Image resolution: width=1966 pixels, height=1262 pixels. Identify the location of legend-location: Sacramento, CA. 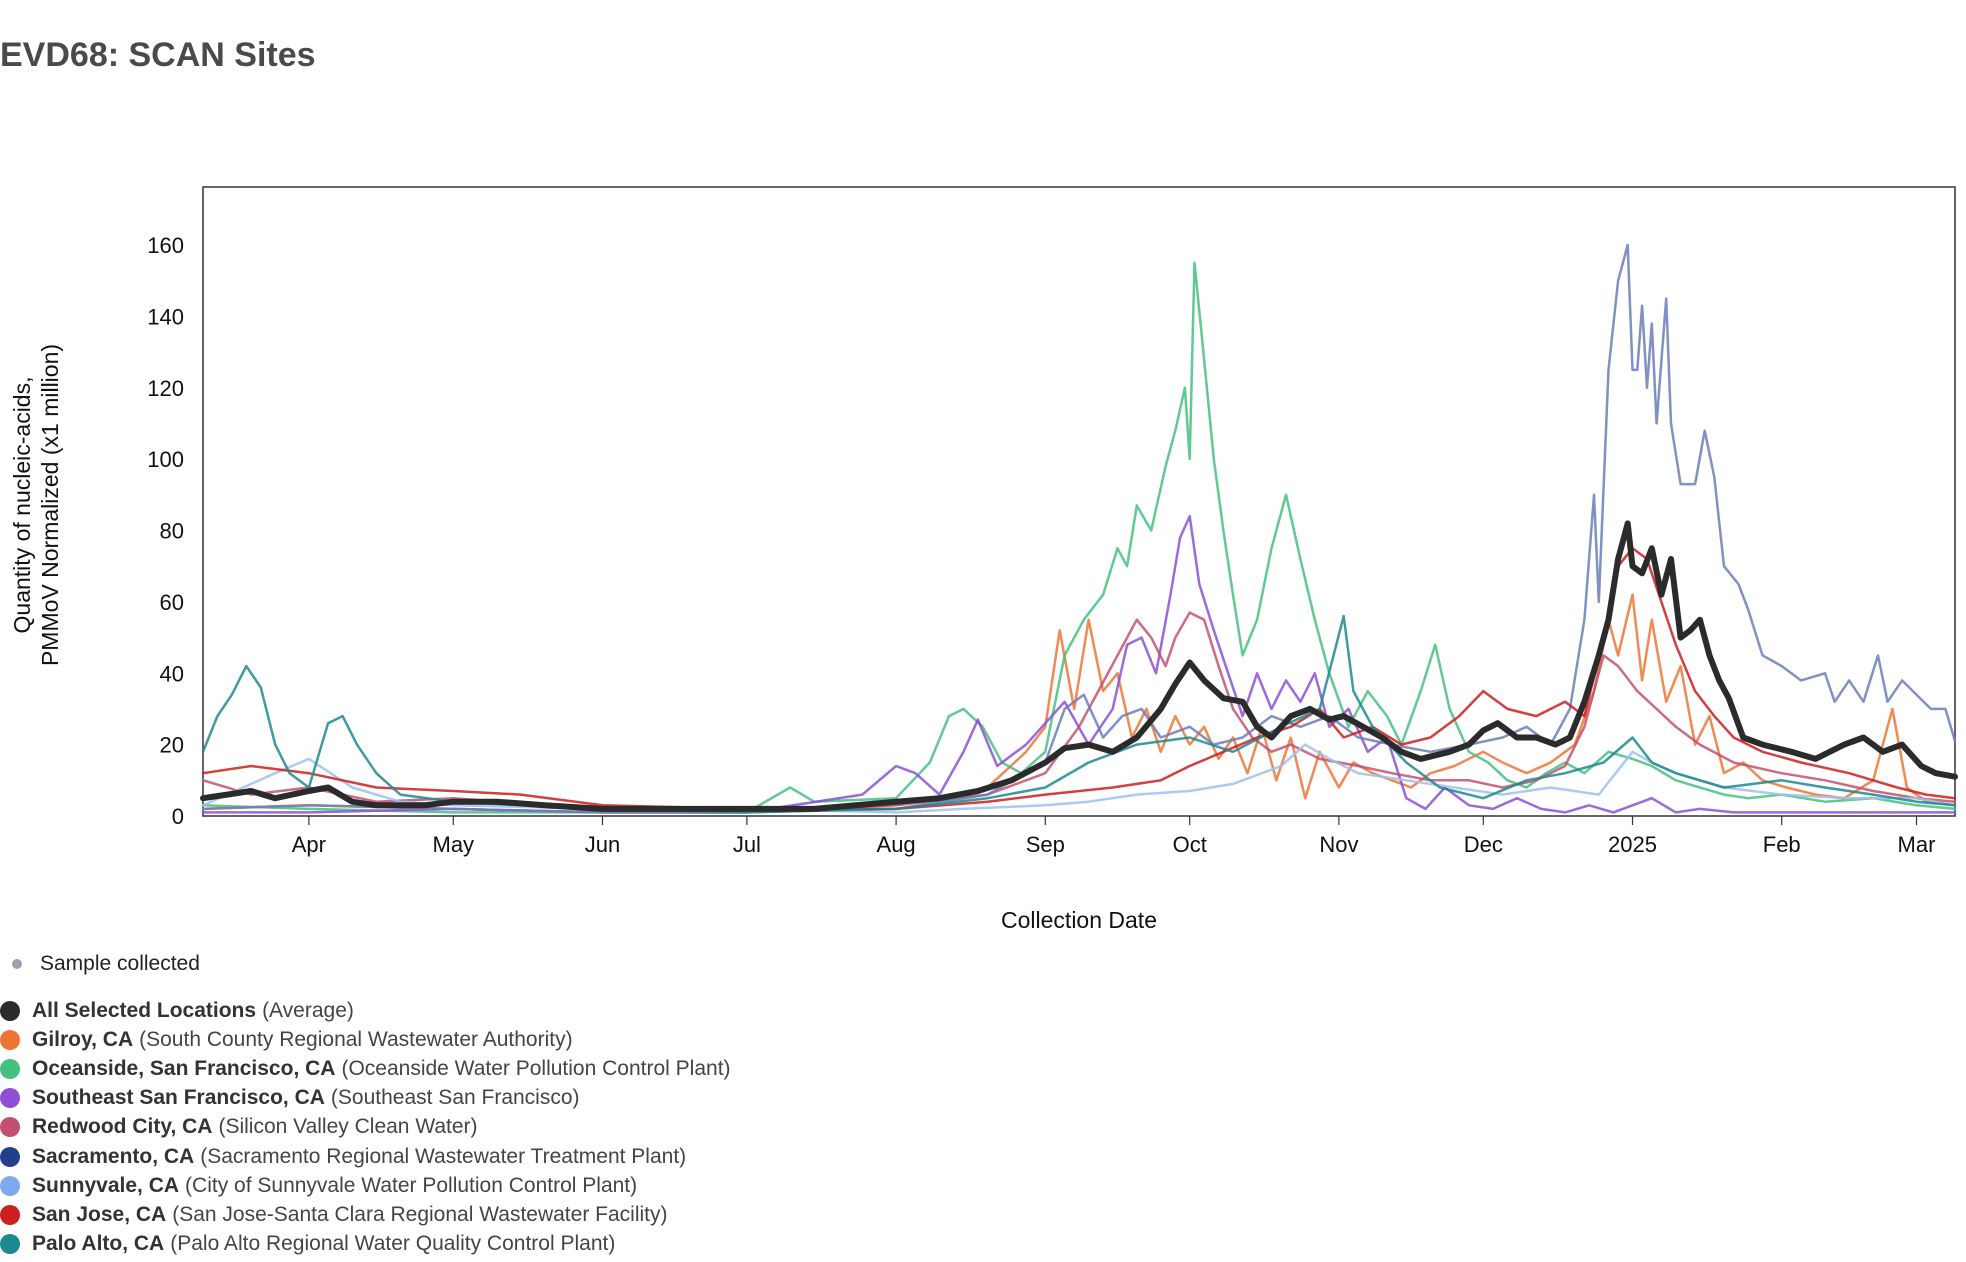
(113, 1156).